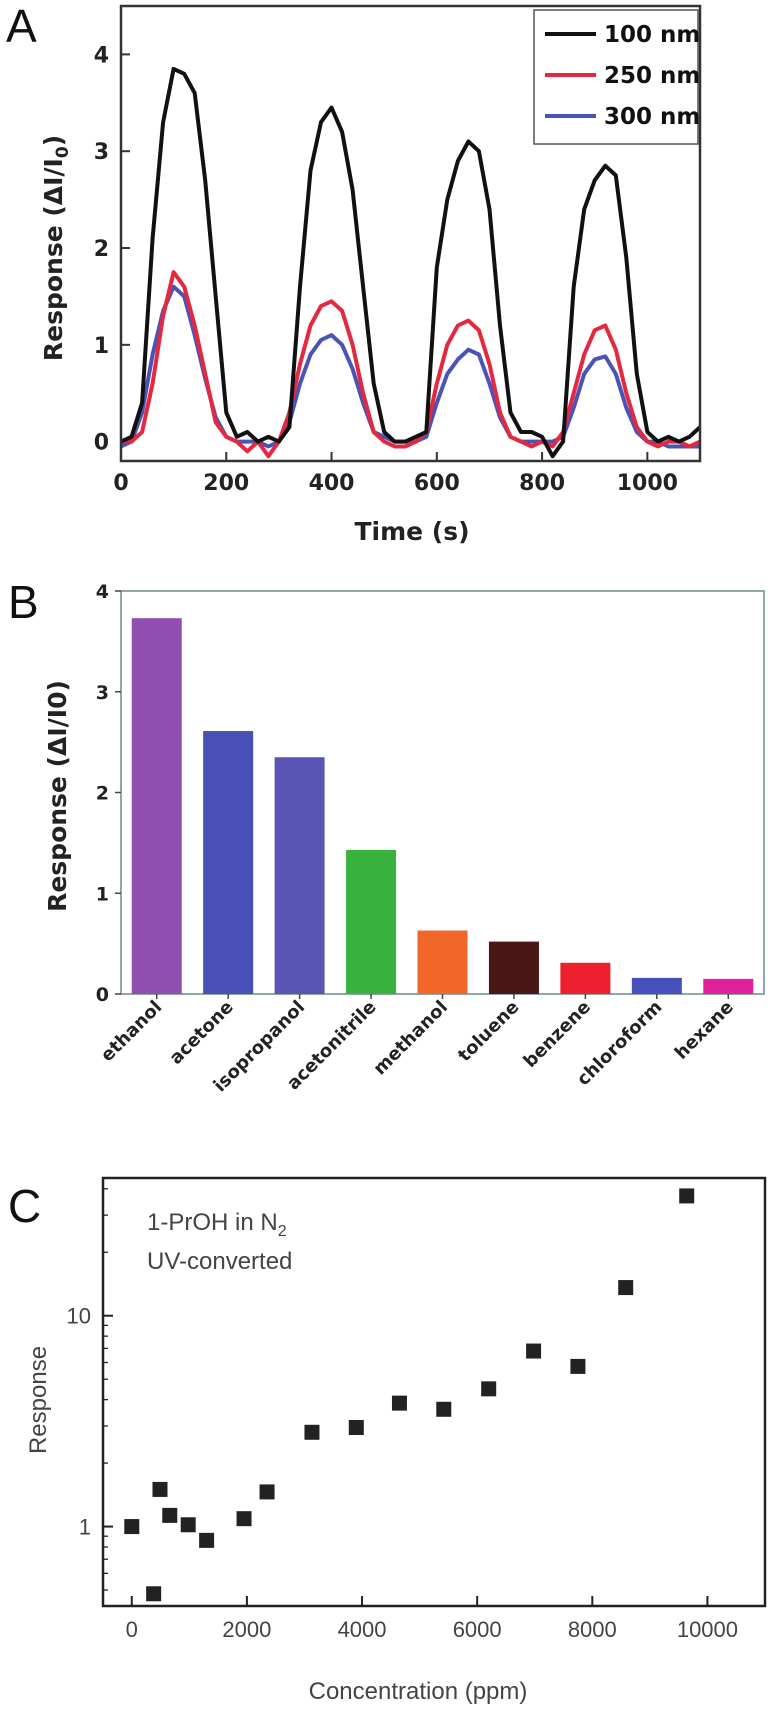 The image size is (774, 1709). What do you see at coordinates (652, 117) in the screenshot?
I see `panel-a-legend-label: 300 nm` at bounding box center [652, 117].